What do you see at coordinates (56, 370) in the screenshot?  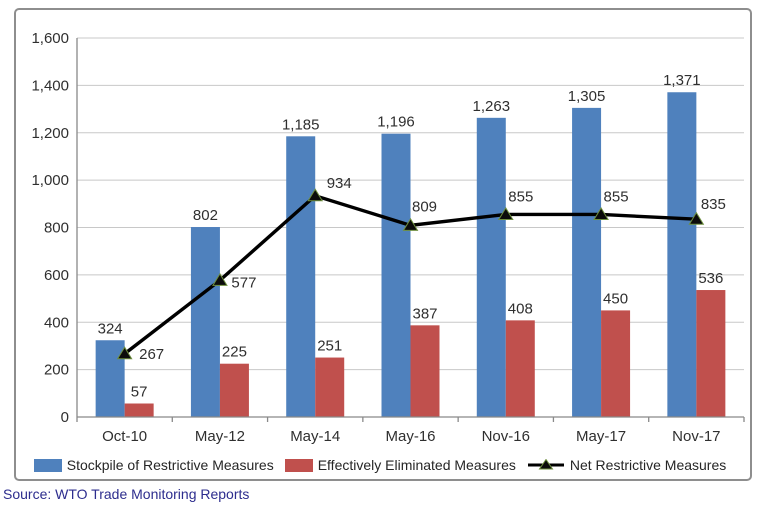 I see `y-tick-label: 200` at bounding box center [56, 370].